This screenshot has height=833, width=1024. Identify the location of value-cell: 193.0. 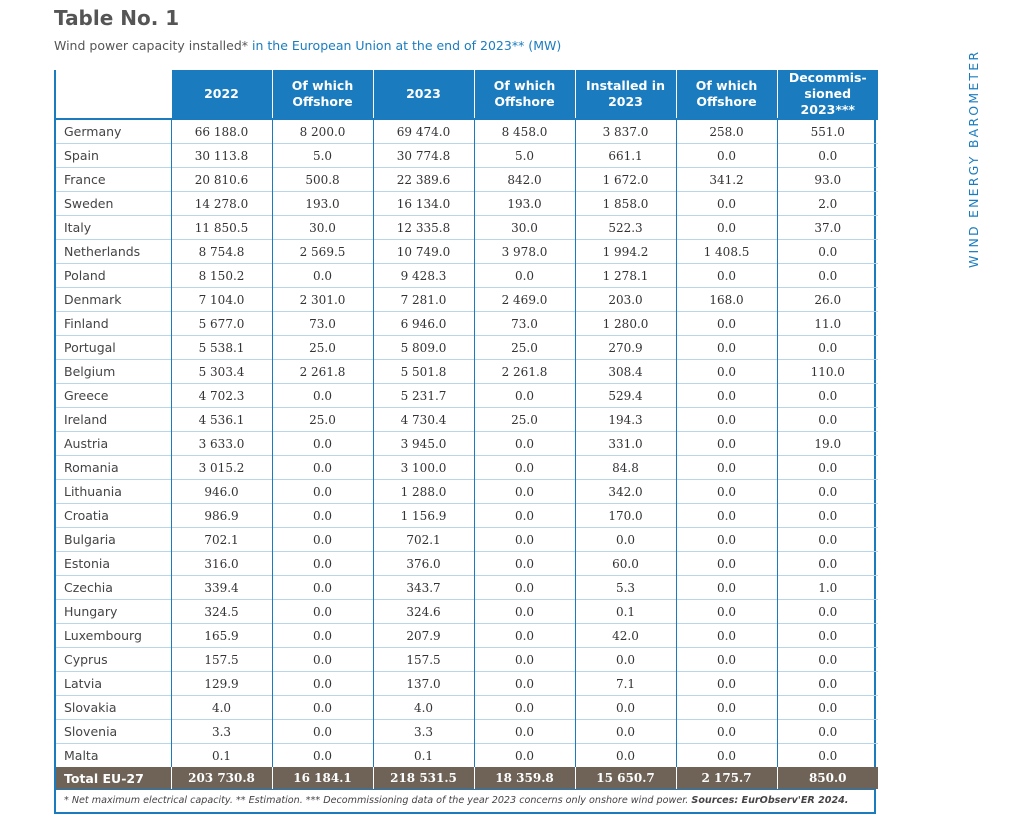
(322, 203).